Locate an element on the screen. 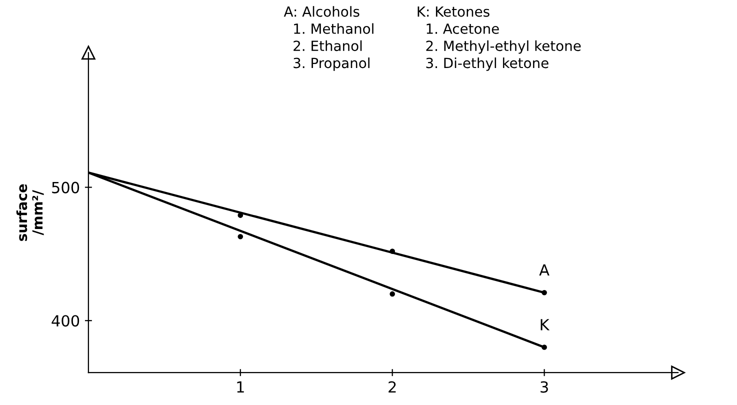 The height and width of the screenshot is (405, 737). x-tick-label: 3 is located at coordinates (544, 387).